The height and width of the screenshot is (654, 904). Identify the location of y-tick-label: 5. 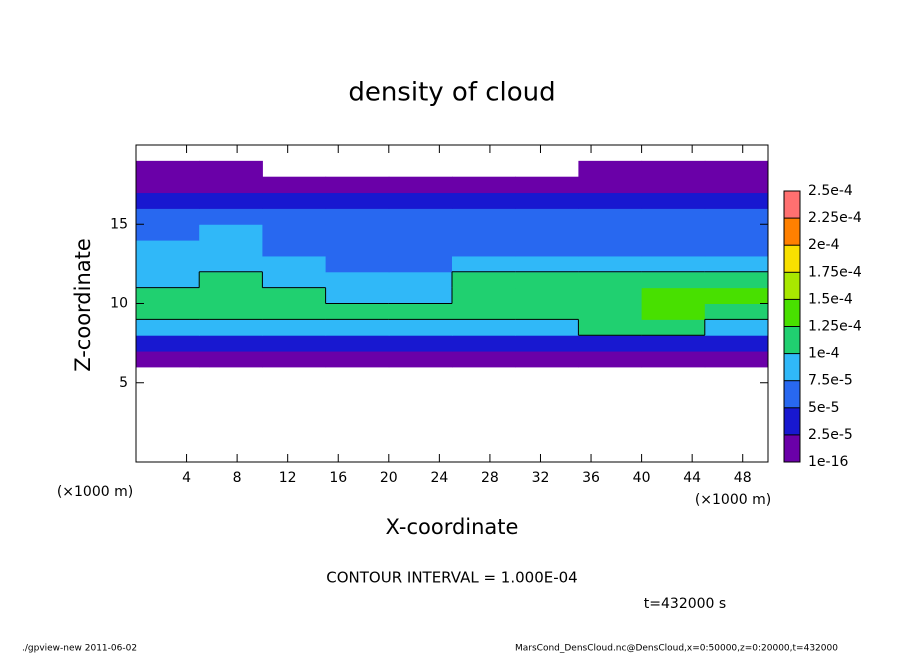
(123, 383).